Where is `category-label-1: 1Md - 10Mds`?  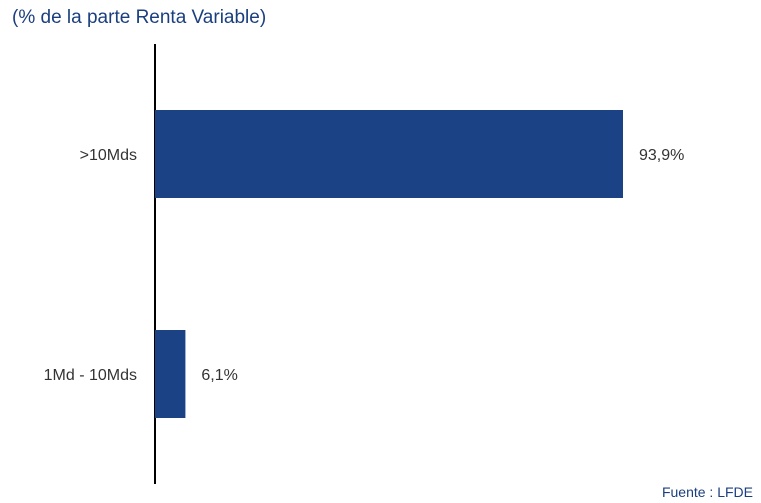
category-label-1: 1Md - 10Mds is located at coordinates (90, 375).